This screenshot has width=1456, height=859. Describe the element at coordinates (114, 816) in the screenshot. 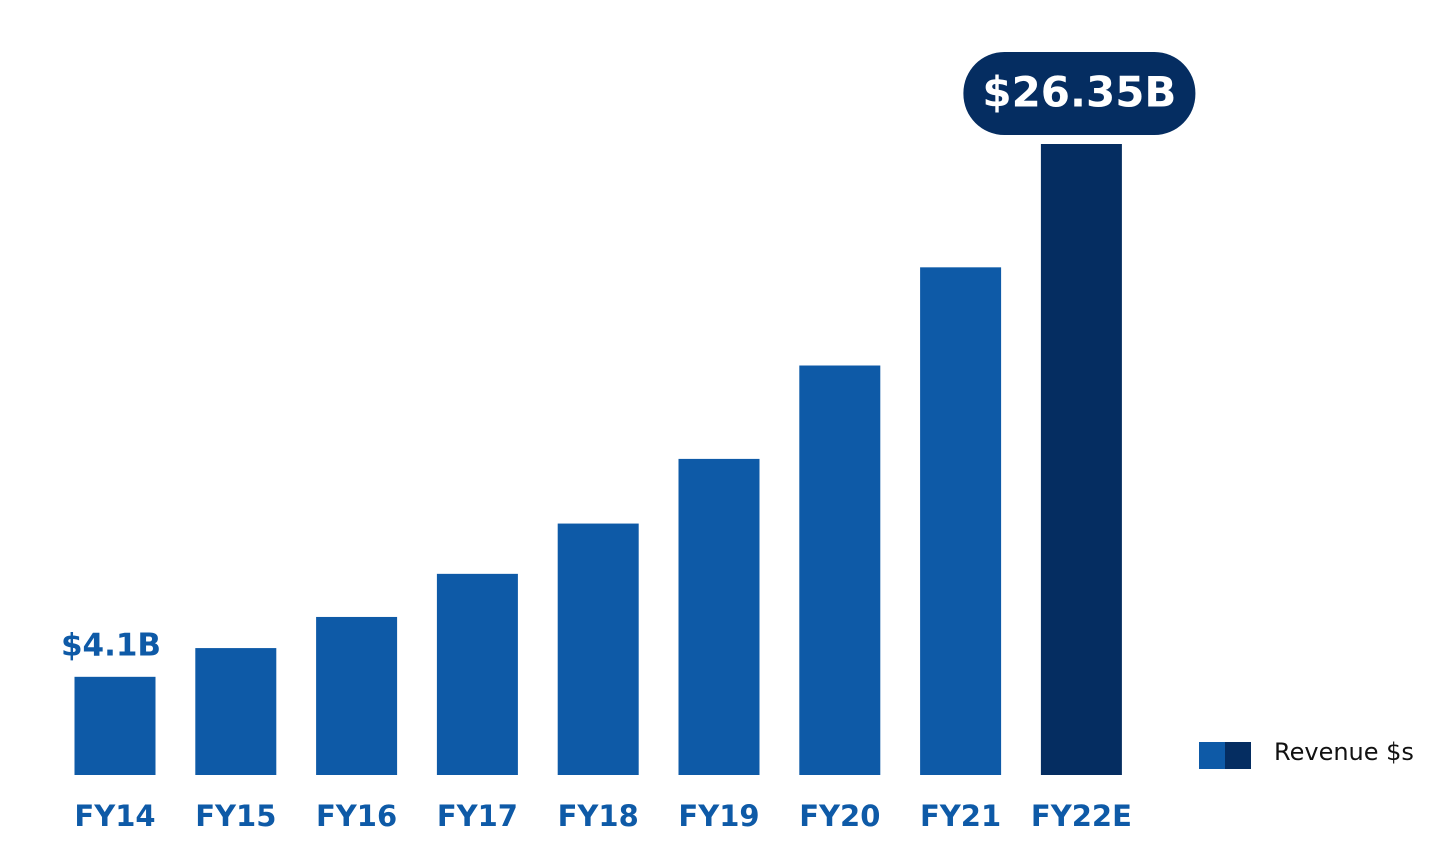

I see `x-tick-label: FY14` at that location.